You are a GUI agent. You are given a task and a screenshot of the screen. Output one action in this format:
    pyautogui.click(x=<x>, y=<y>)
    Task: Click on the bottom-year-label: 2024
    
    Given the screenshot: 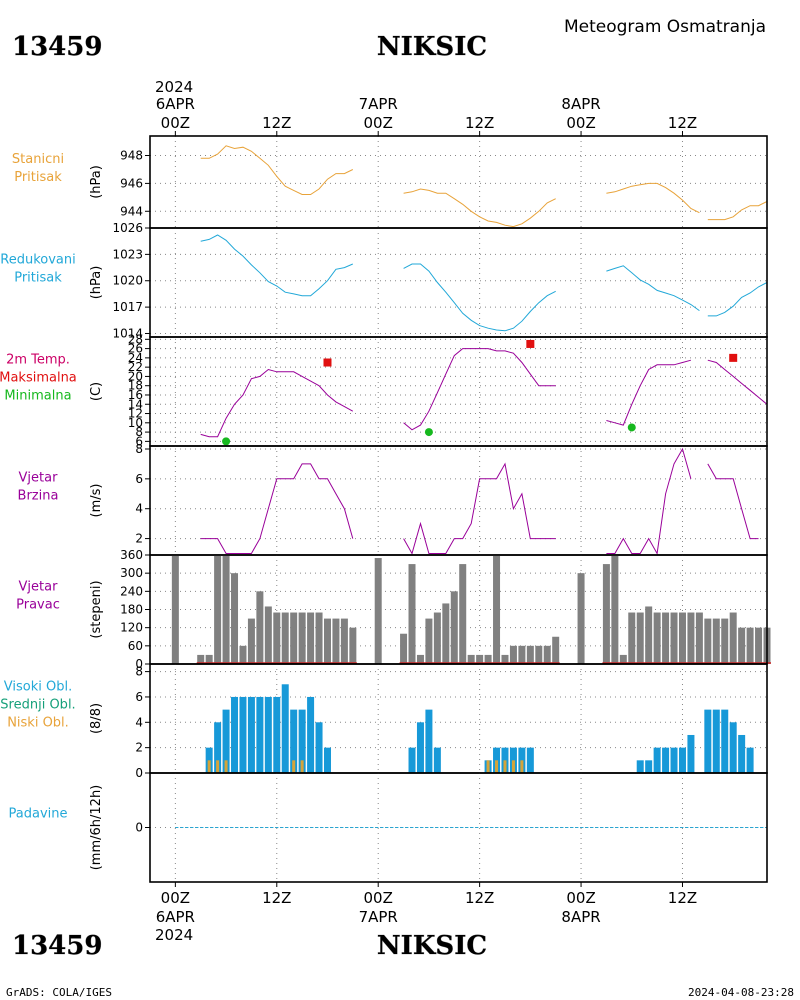 What is the action you would take?
    pyautogui.click(x=174, y=935)
    